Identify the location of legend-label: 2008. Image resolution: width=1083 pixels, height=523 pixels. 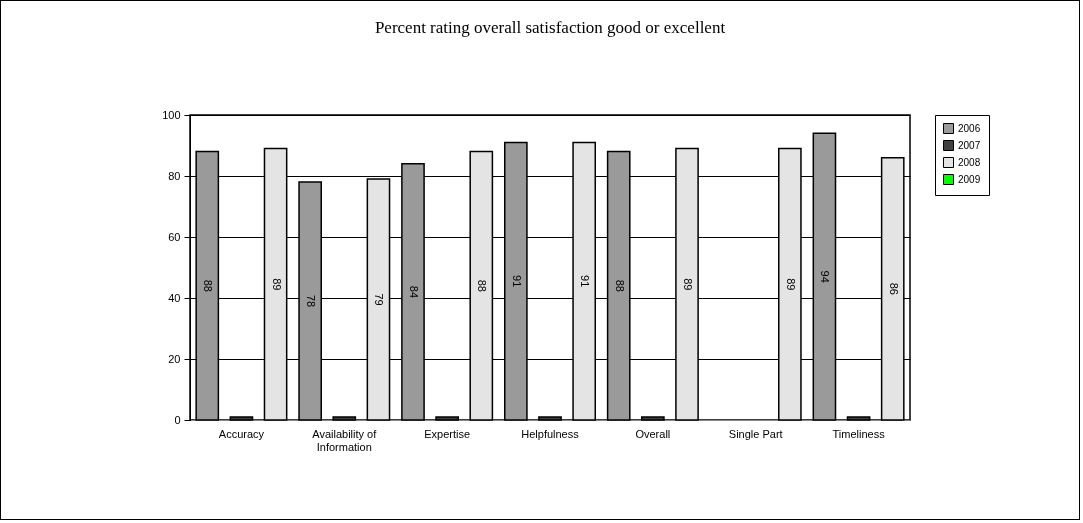
(969, 162).